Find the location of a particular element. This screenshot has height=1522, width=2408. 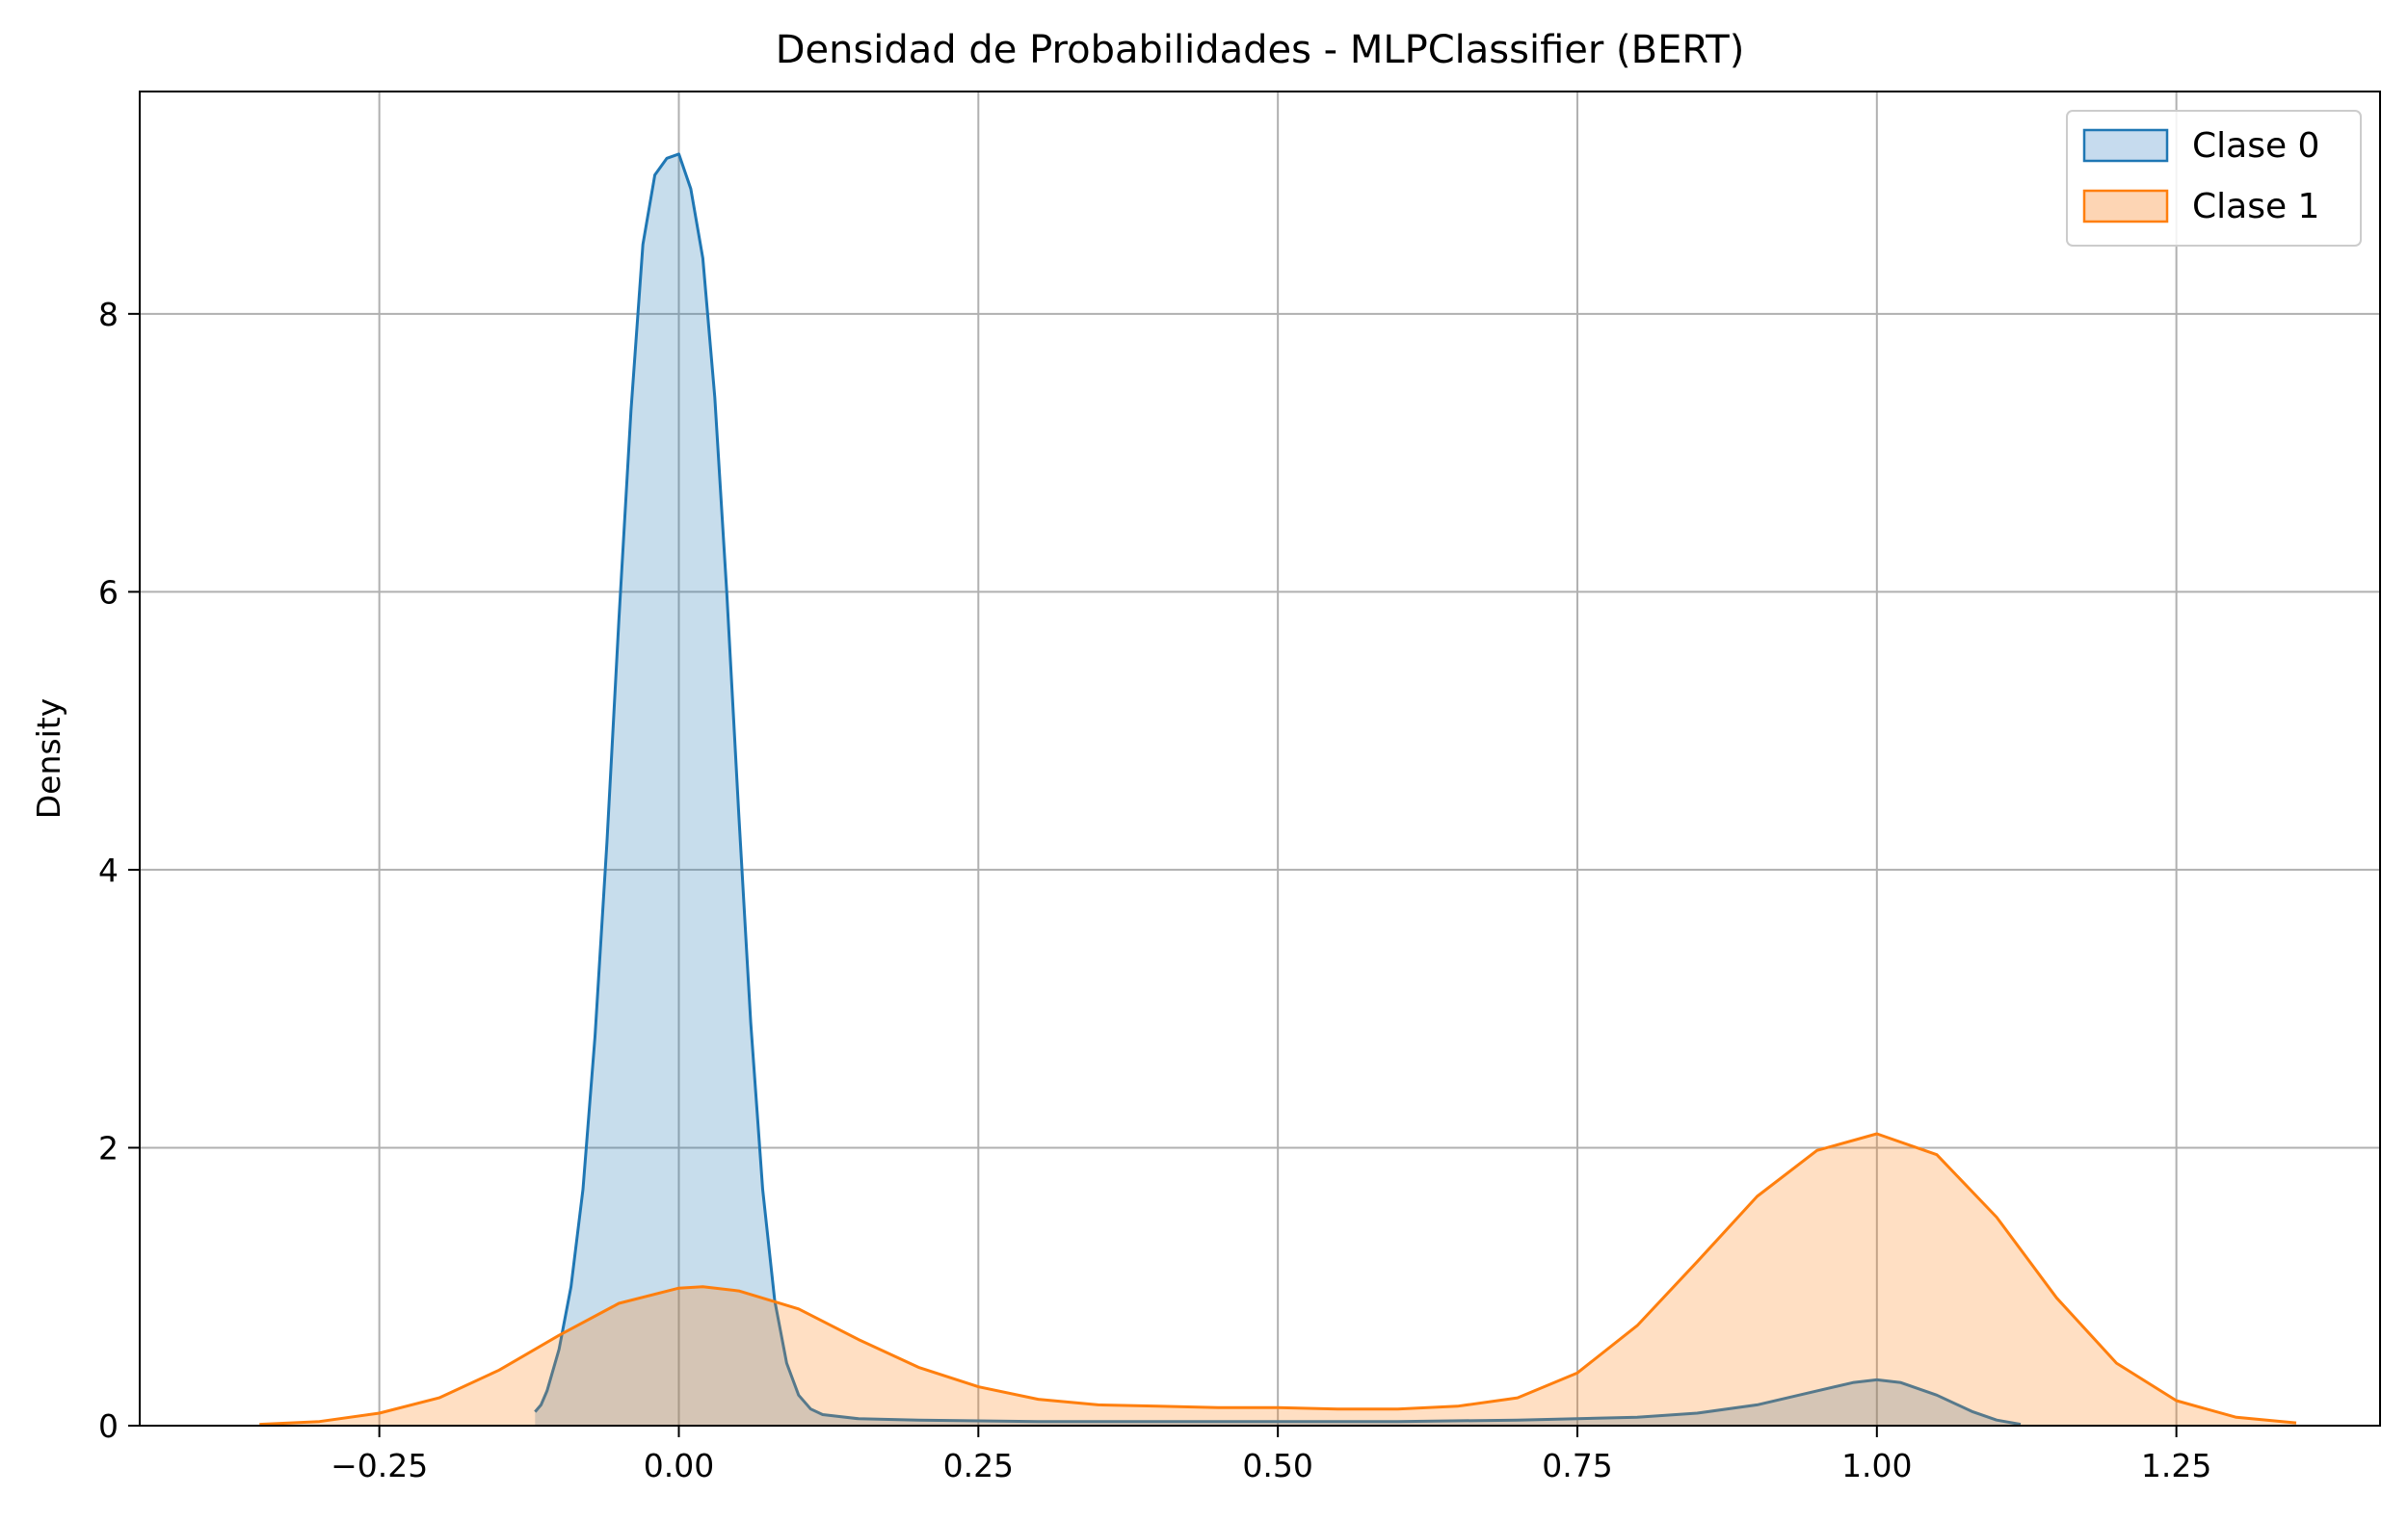

y-tick-label: 6 is located at coordinates (109, 592).